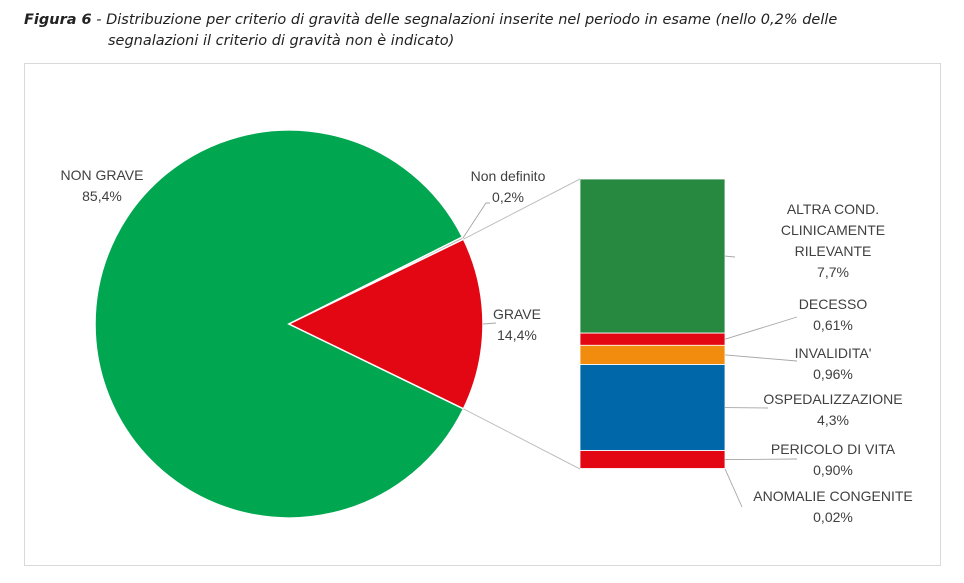 This screenshot has height=583, width=964. Describe the element at coordinates (522, 209) in the screenshot. I see `connector-line-top` at that location.